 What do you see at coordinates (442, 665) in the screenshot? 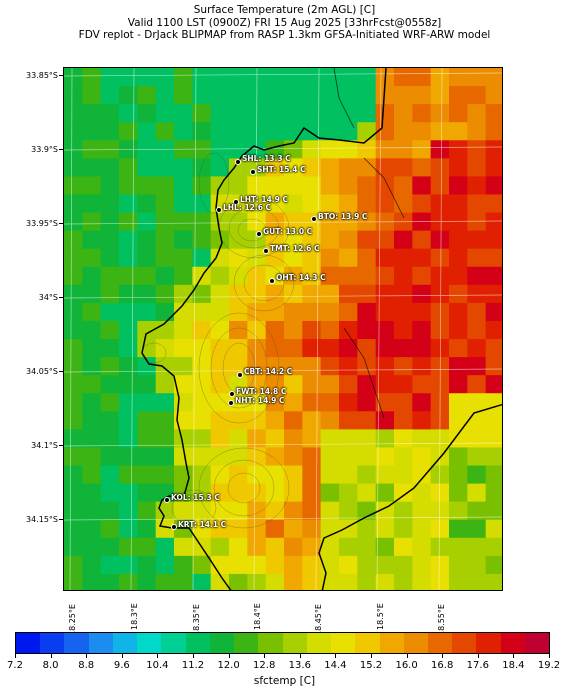
I see `colorbar-tick-label: 16.8` at bounding box center [442, 665].